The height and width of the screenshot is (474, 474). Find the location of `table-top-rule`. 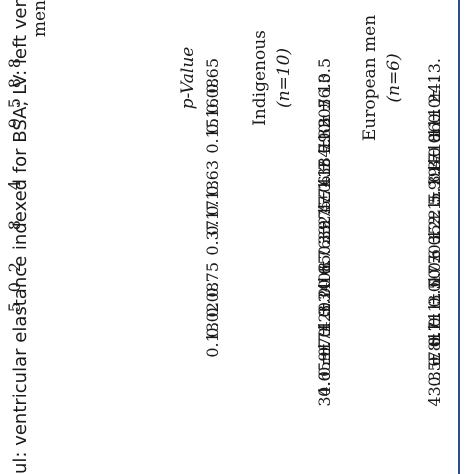

table-top-rule is located at coordinates (459, 237).